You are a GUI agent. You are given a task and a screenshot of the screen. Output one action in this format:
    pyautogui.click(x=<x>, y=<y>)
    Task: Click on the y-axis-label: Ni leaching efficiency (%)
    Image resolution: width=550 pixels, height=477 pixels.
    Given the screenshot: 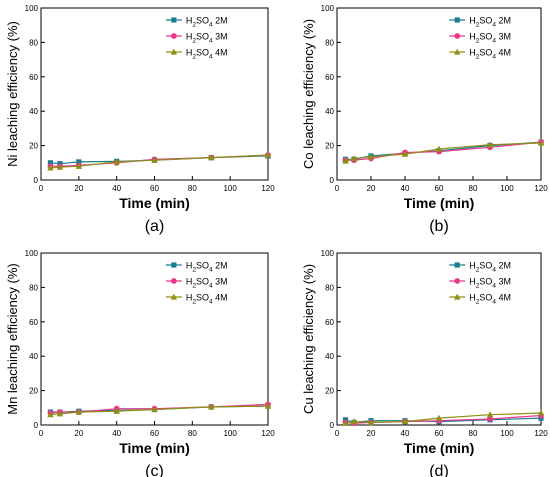 What is the action you would take?
    pyautogui.click(x=12, y=94)
    